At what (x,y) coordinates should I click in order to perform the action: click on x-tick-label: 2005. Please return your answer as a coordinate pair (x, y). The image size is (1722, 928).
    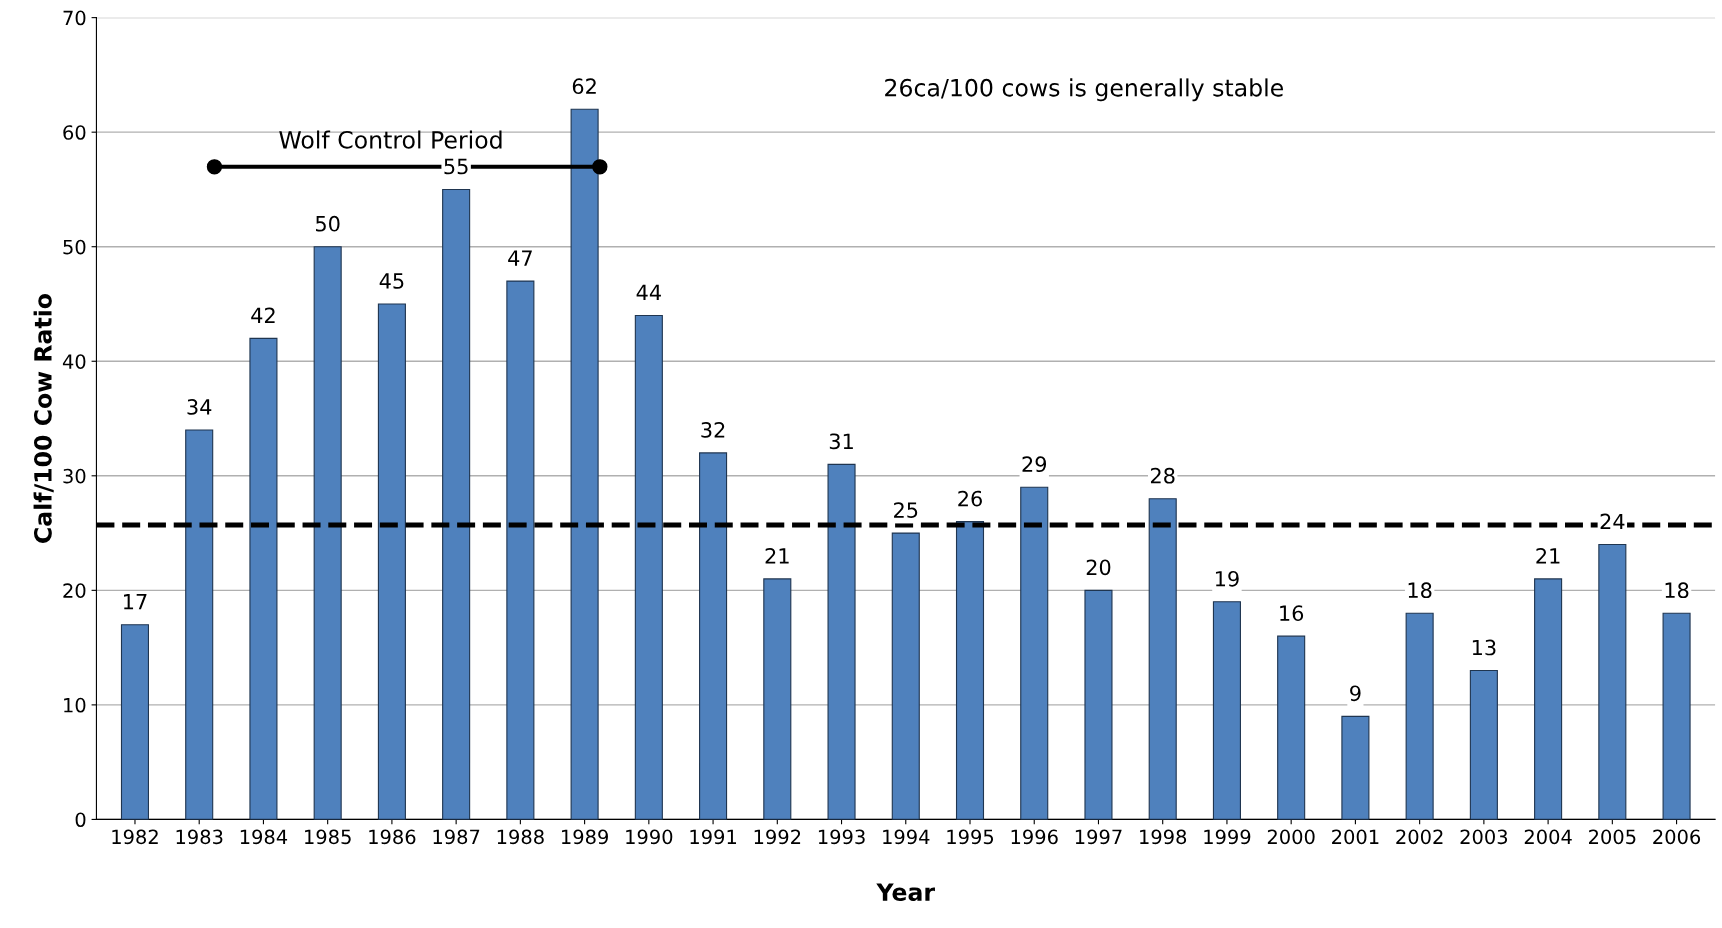
    Looking at the image, I should click on (1612, 837).